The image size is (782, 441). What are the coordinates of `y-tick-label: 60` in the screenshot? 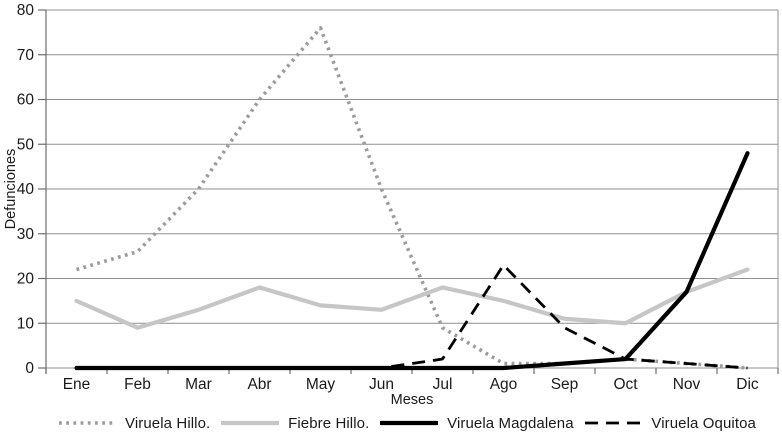 It's located at (26, 100).